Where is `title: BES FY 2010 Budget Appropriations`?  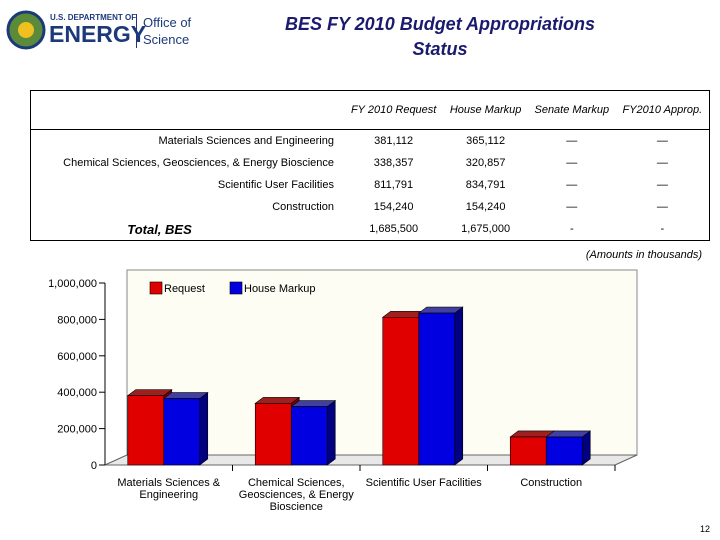
title: BES FY 2010 Budget Appropriations is located at coordinates (440, 24).